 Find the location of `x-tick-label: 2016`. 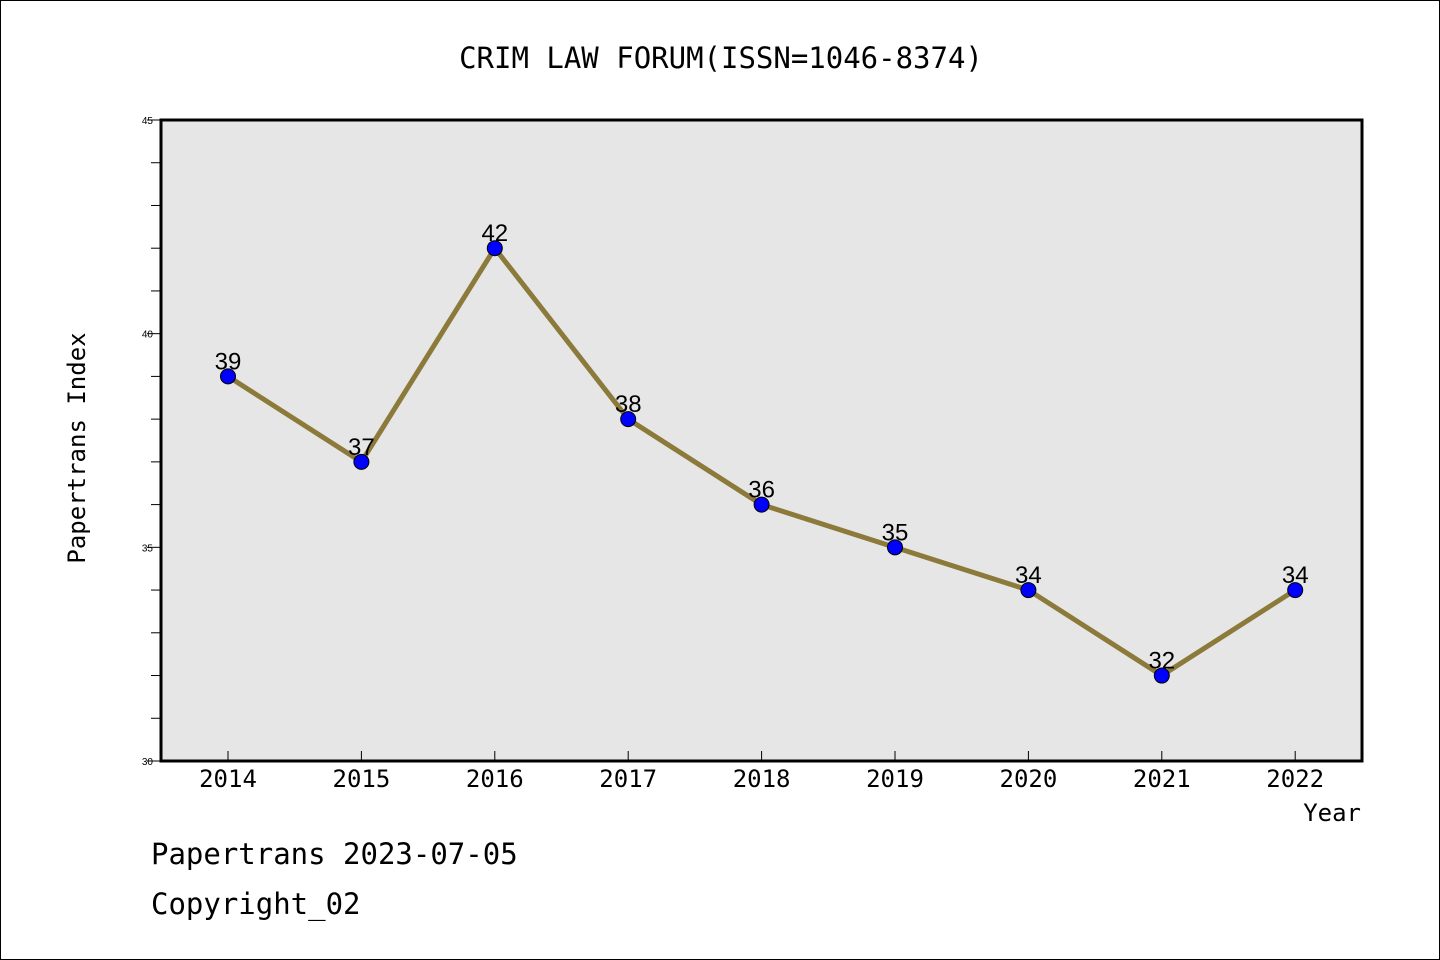

x-tick-label: 2016 is located at coordinates (495, 779).